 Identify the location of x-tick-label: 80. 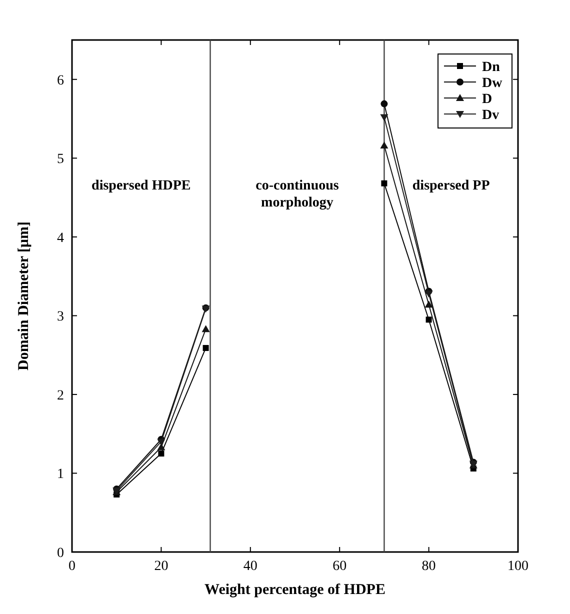
(429, 566).